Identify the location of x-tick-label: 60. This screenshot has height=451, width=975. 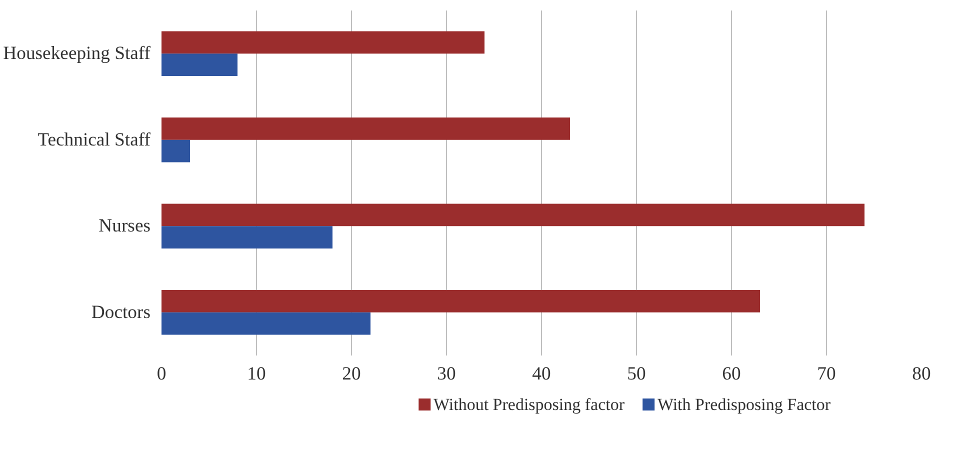
(731, 374).